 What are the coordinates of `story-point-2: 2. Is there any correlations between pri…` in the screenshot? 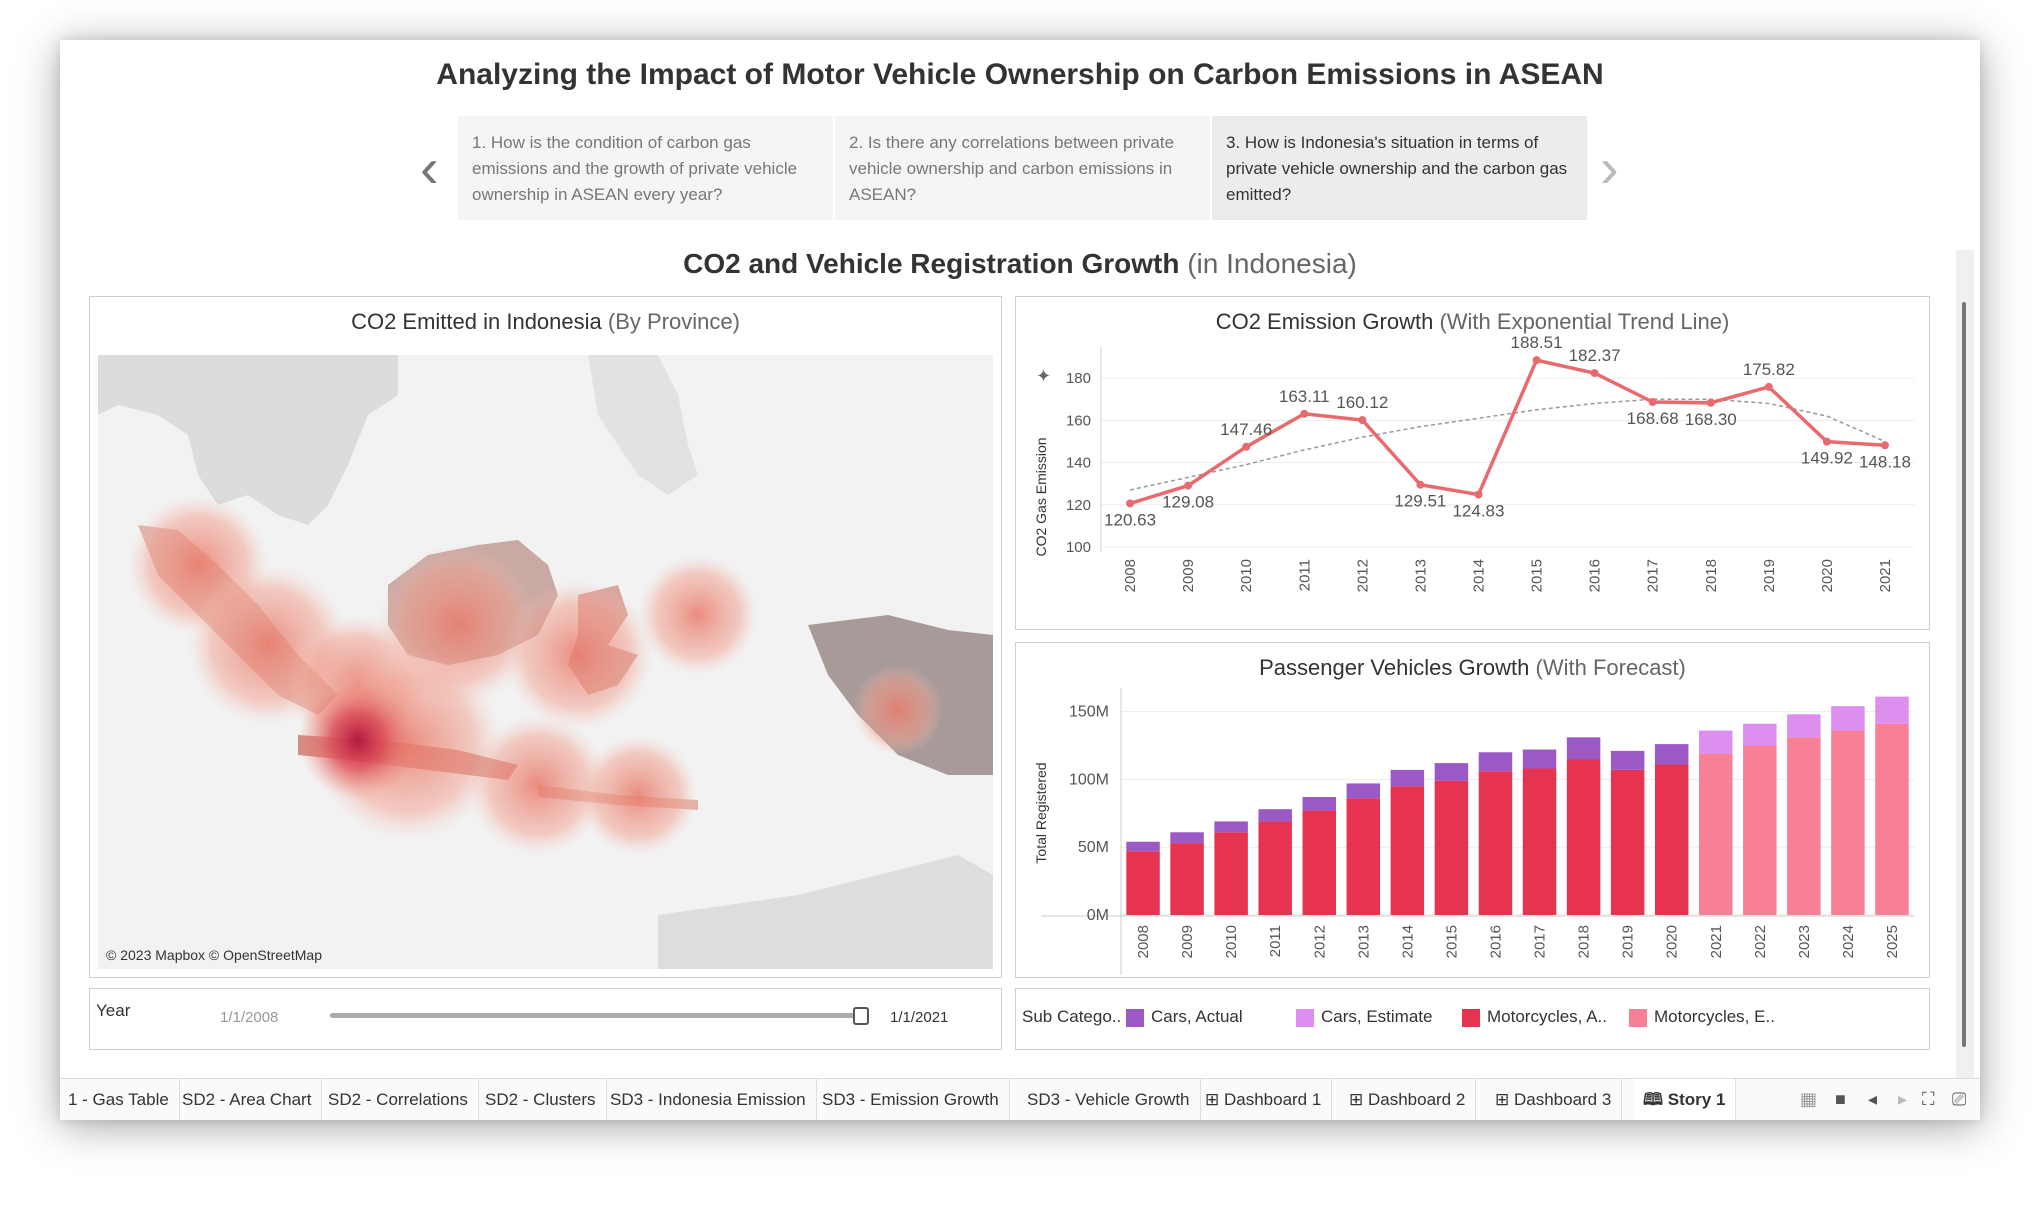 It's located at (1022, 168).